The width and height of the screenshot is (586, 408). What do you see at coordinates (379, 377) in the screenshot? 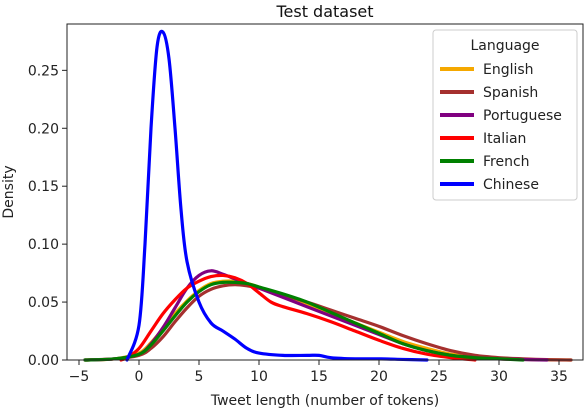
I see `x-tick-label: 20` at bounding box center [379, 377].